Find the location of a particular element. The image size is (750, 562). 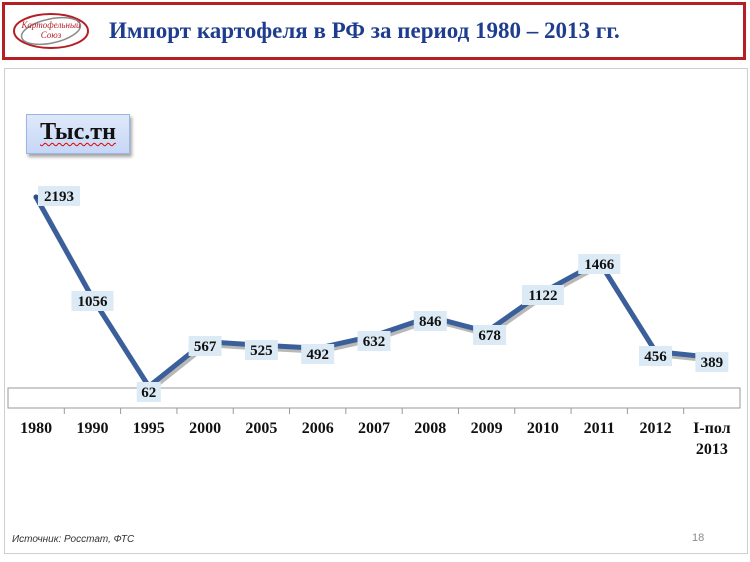

data-label: 525 is located at coordinates (261, 350).